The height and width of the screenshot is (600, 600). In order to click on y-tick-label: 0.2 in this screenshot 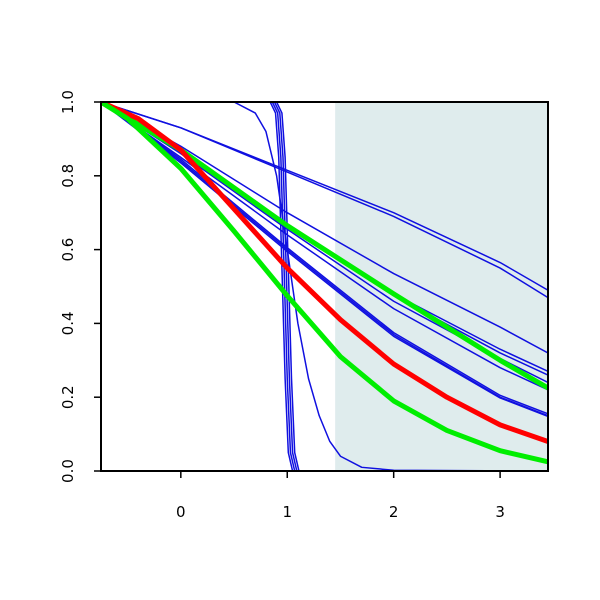, I will do `click(68, 397)`.